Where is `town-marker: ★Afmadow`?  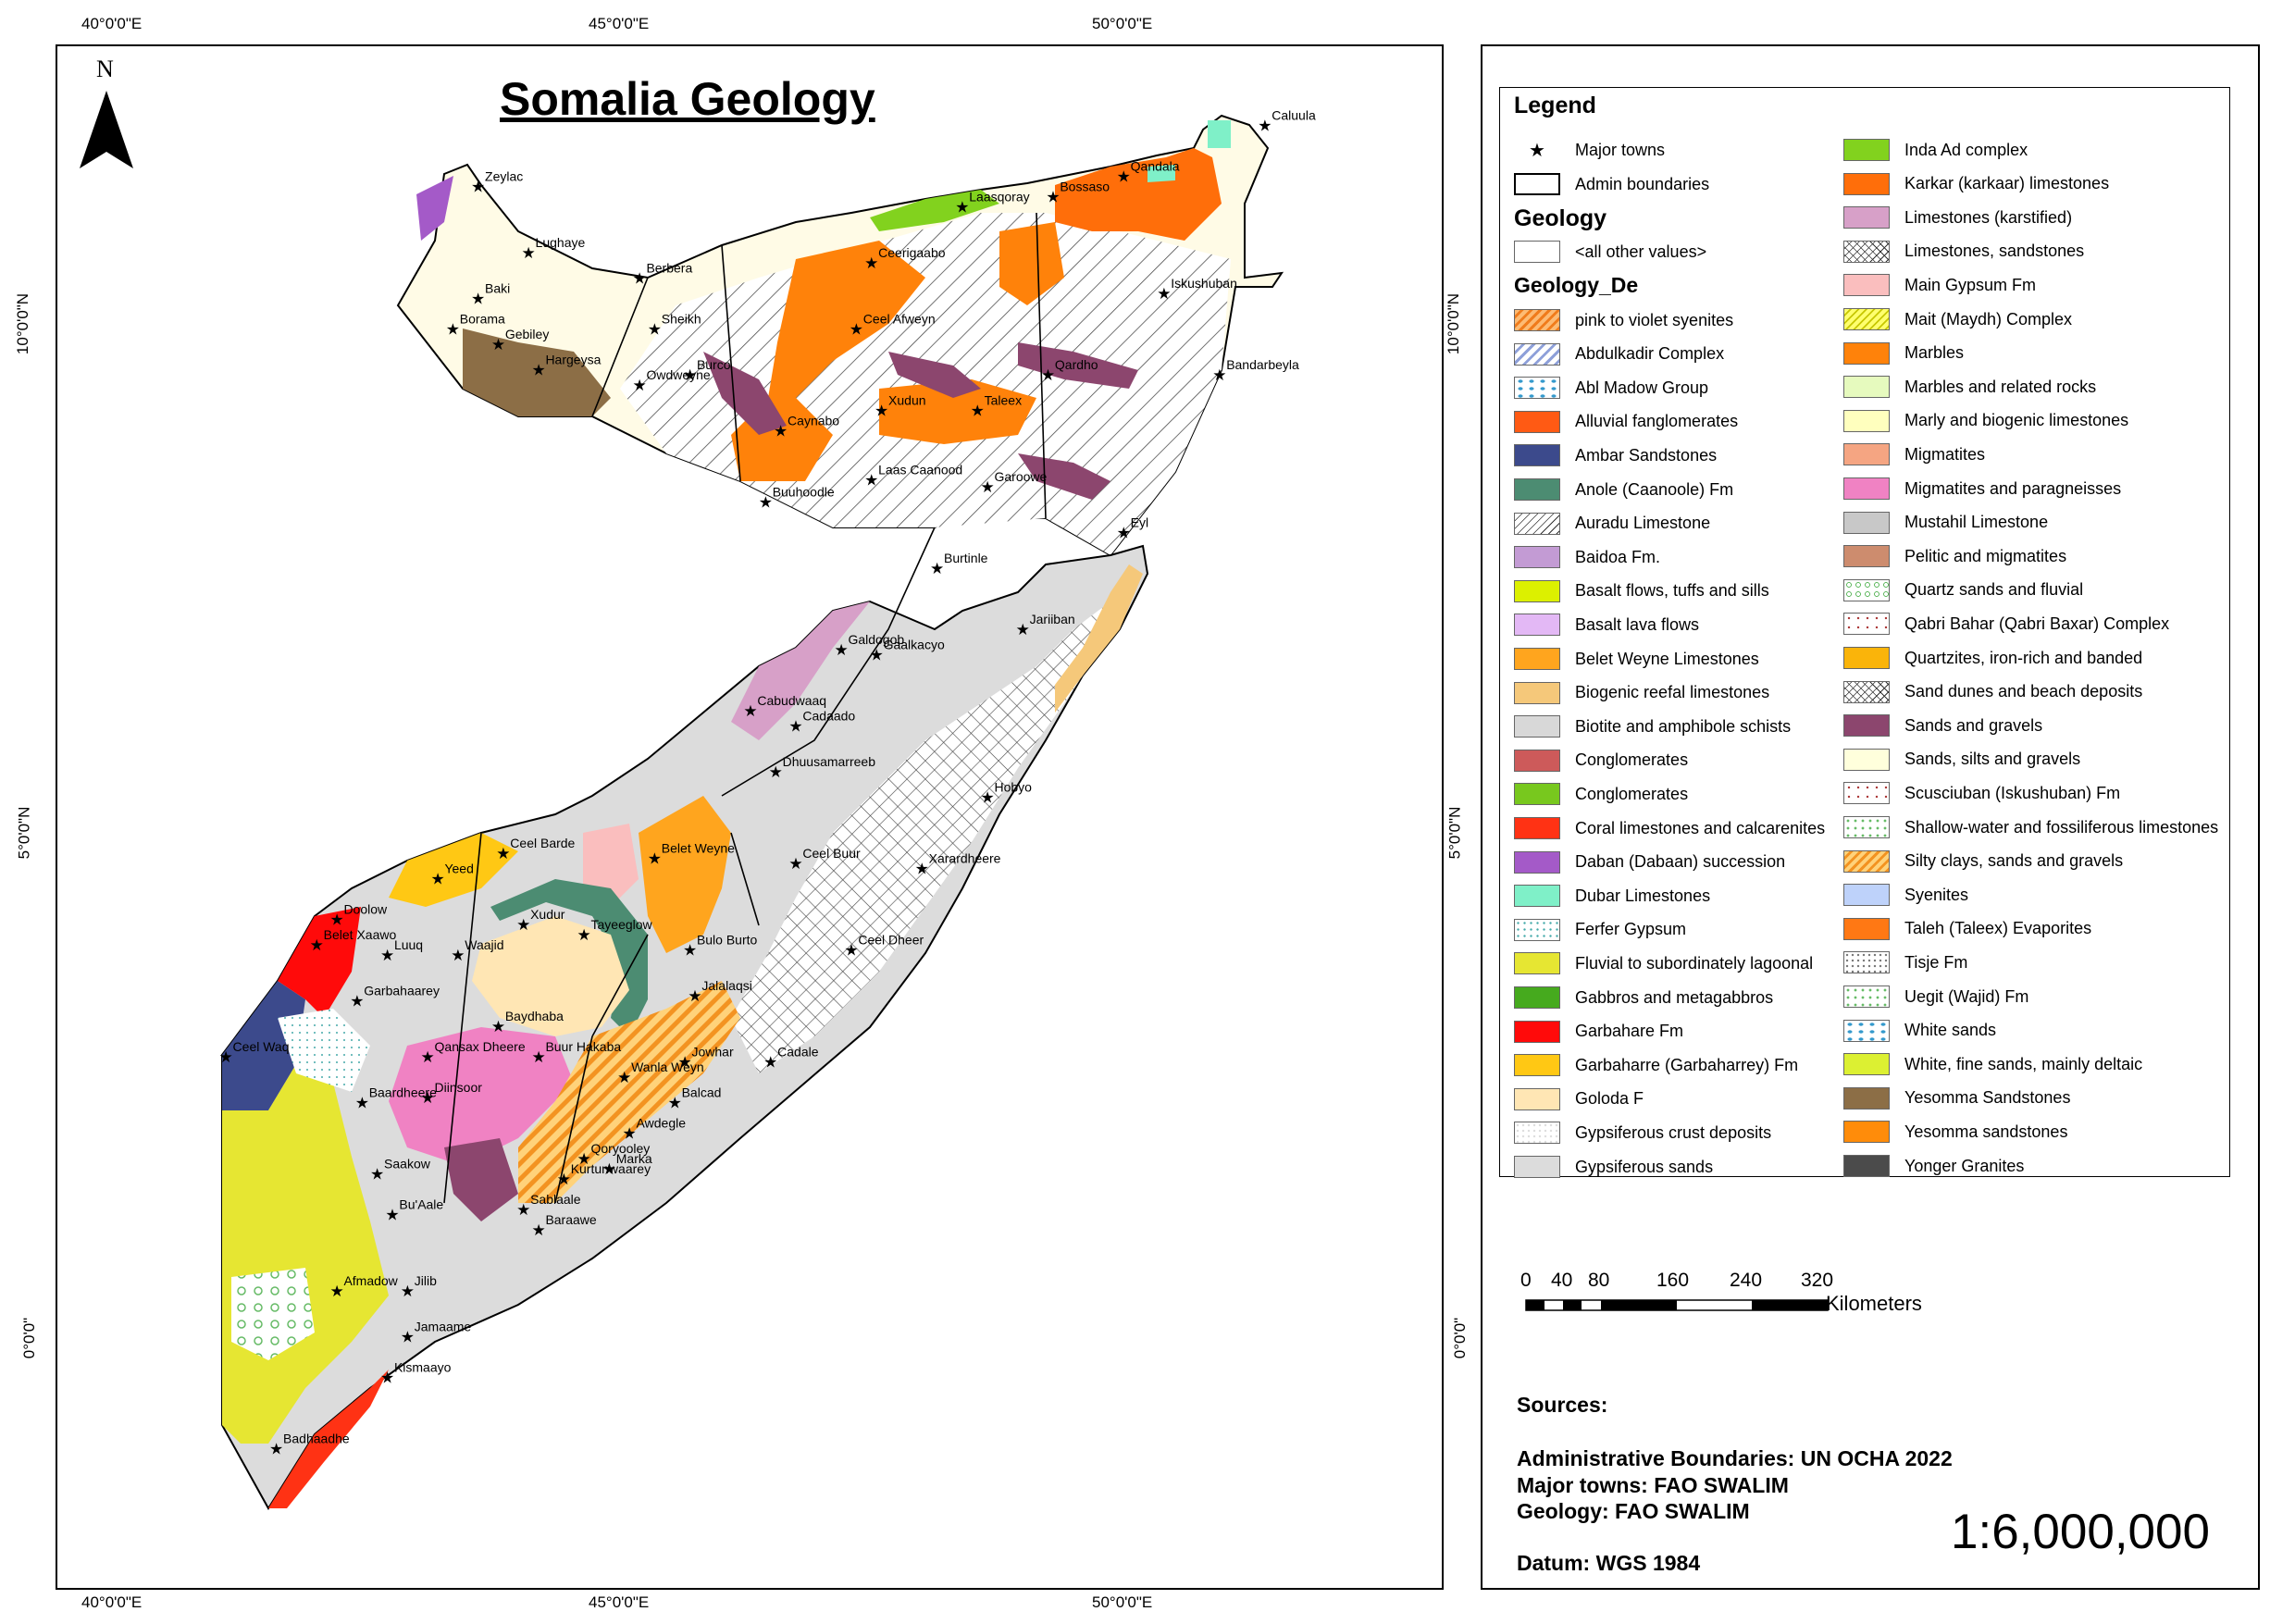
town-marker: ★Afmadow is located at coordinates (363, 1286).